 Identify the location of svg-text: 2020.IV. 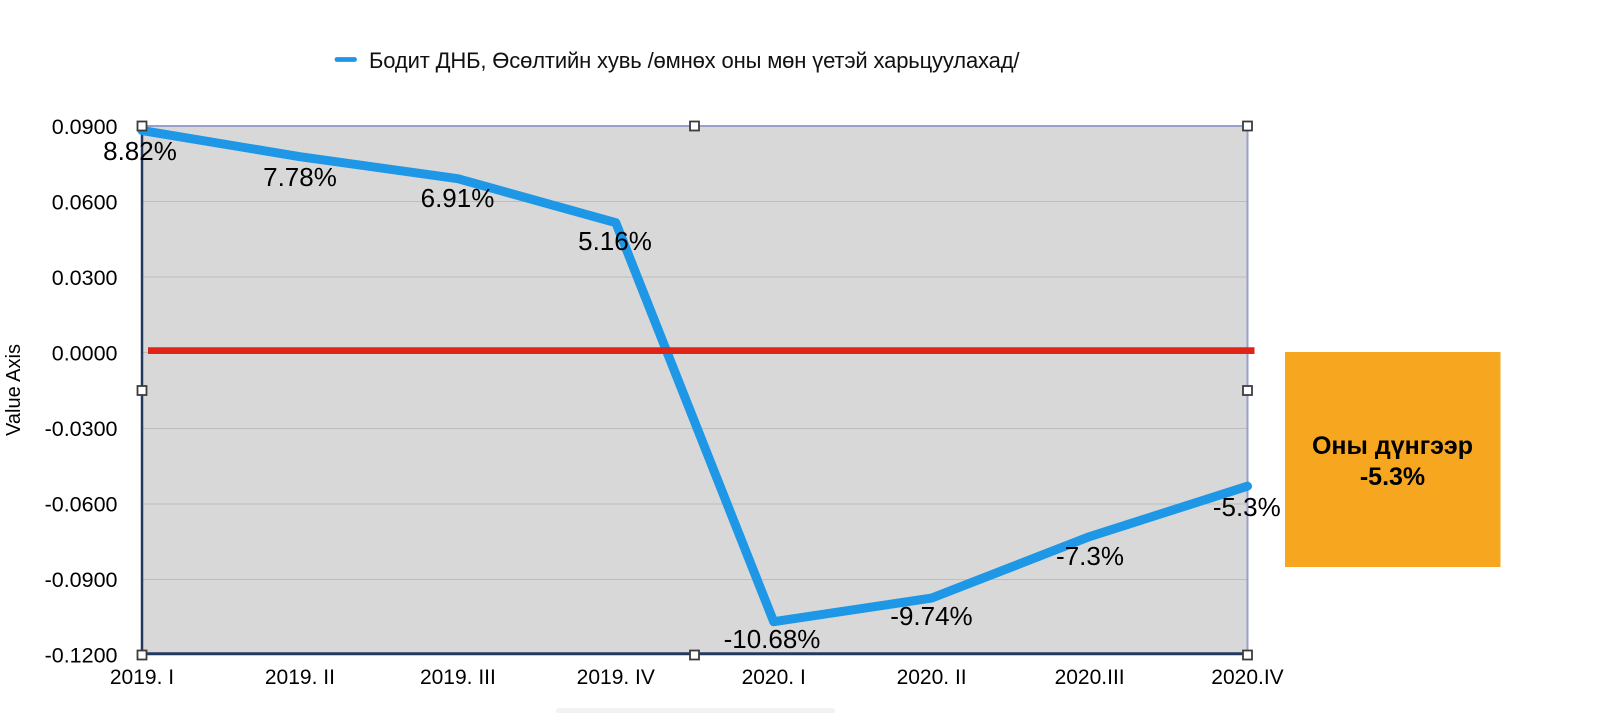
(1247, 677).